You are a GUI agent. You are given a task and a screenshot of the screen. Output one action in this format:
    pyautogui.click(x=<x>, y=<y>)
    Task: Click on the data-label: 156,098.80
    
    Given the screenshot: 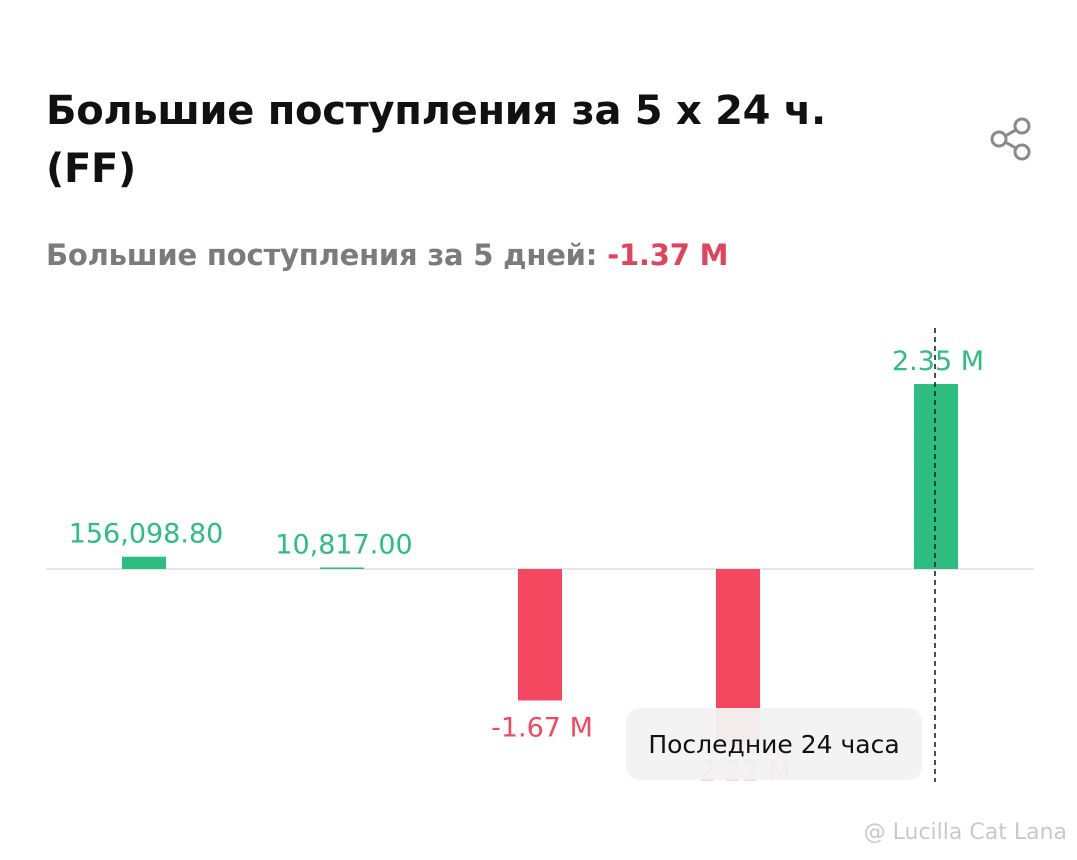 What is the action you would take?
    pyautogui.click(x=146, y=534)
    